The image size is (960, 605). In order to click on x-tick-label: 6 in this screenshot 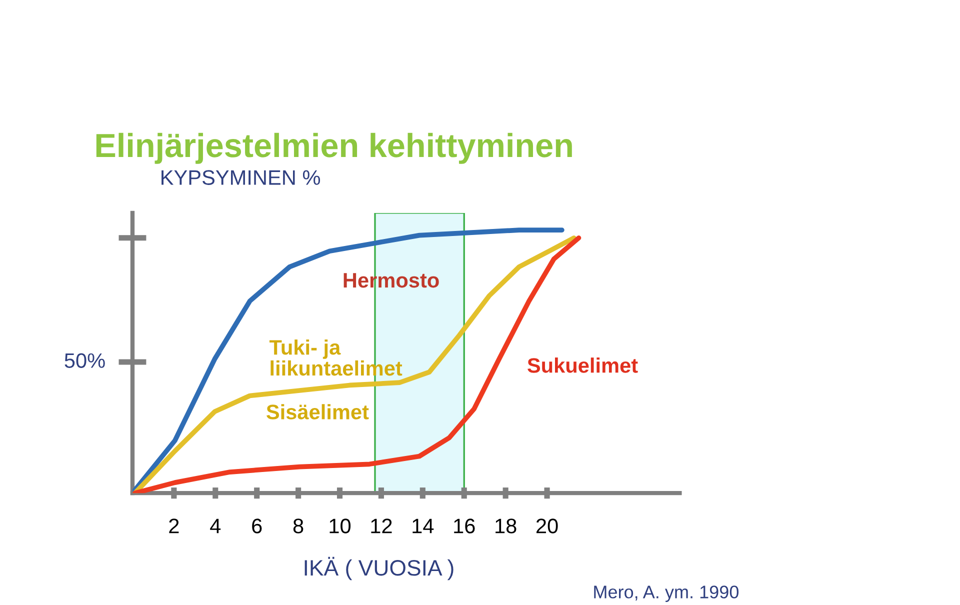, I will do `click(257, 526)`.